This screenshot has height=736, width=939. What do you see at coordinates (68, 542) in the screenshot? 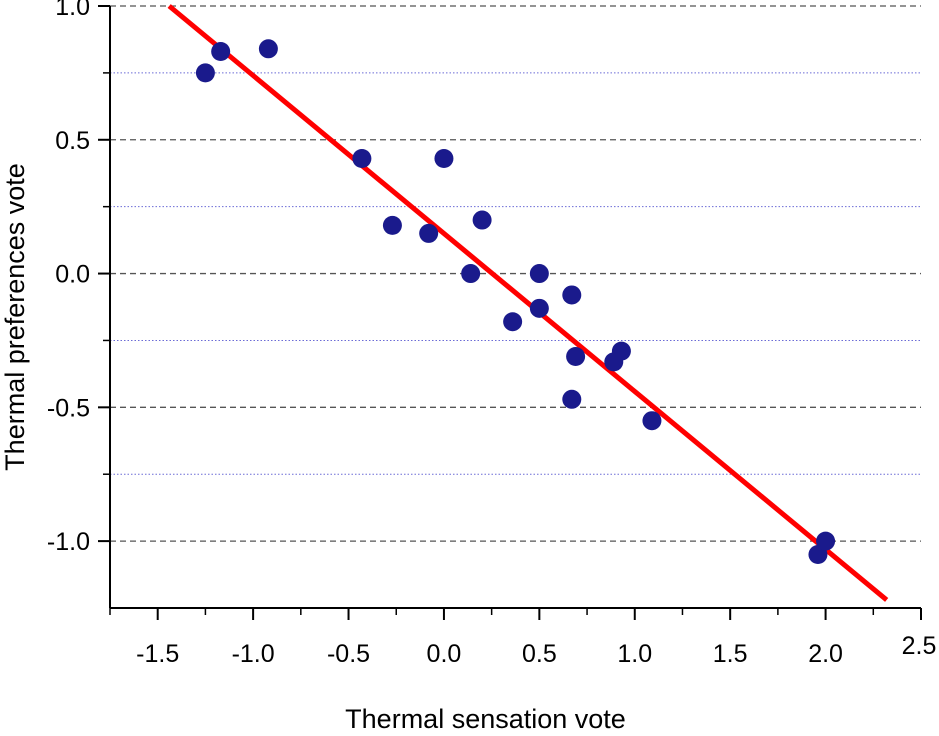
I see `y-tick-label: -1.0` at bounding box center [68, 542].